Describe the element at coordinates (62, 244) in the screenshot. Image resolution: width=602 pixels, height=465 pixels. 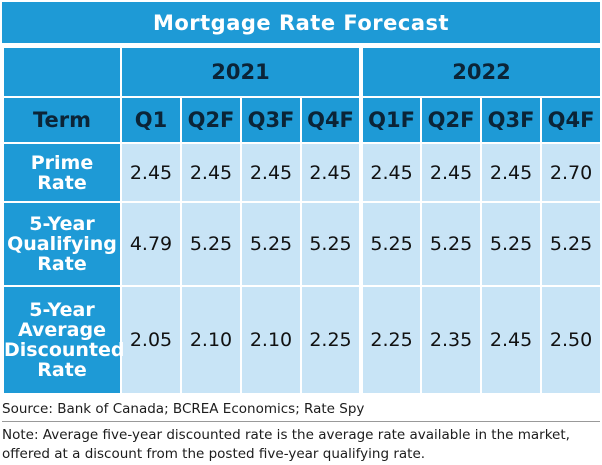
I see `row-label-qualifying-rate: 5-Year Qualifying Rate` at that location.